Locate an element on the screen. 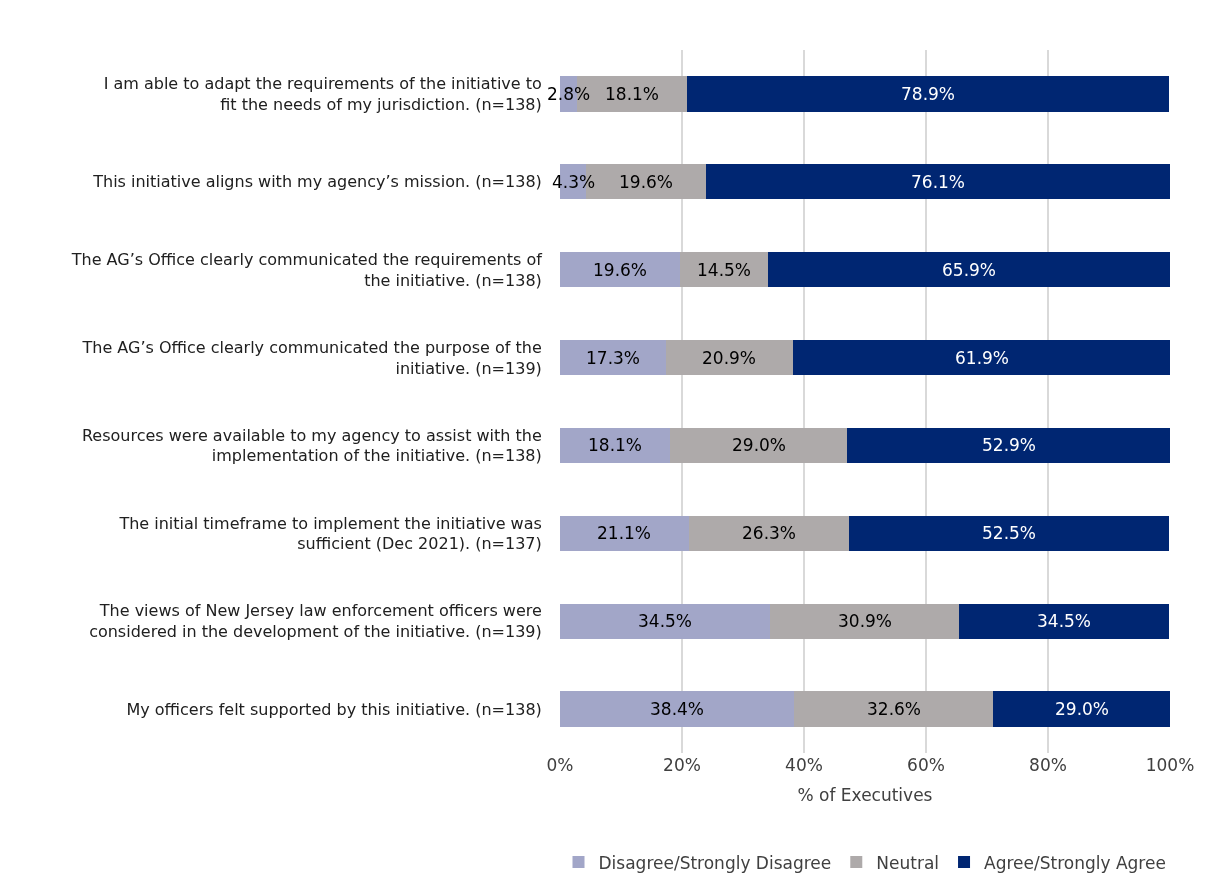 This screenshot has width=1210, height=892. data-label: 38.4% is located at coordinates (677, 709).